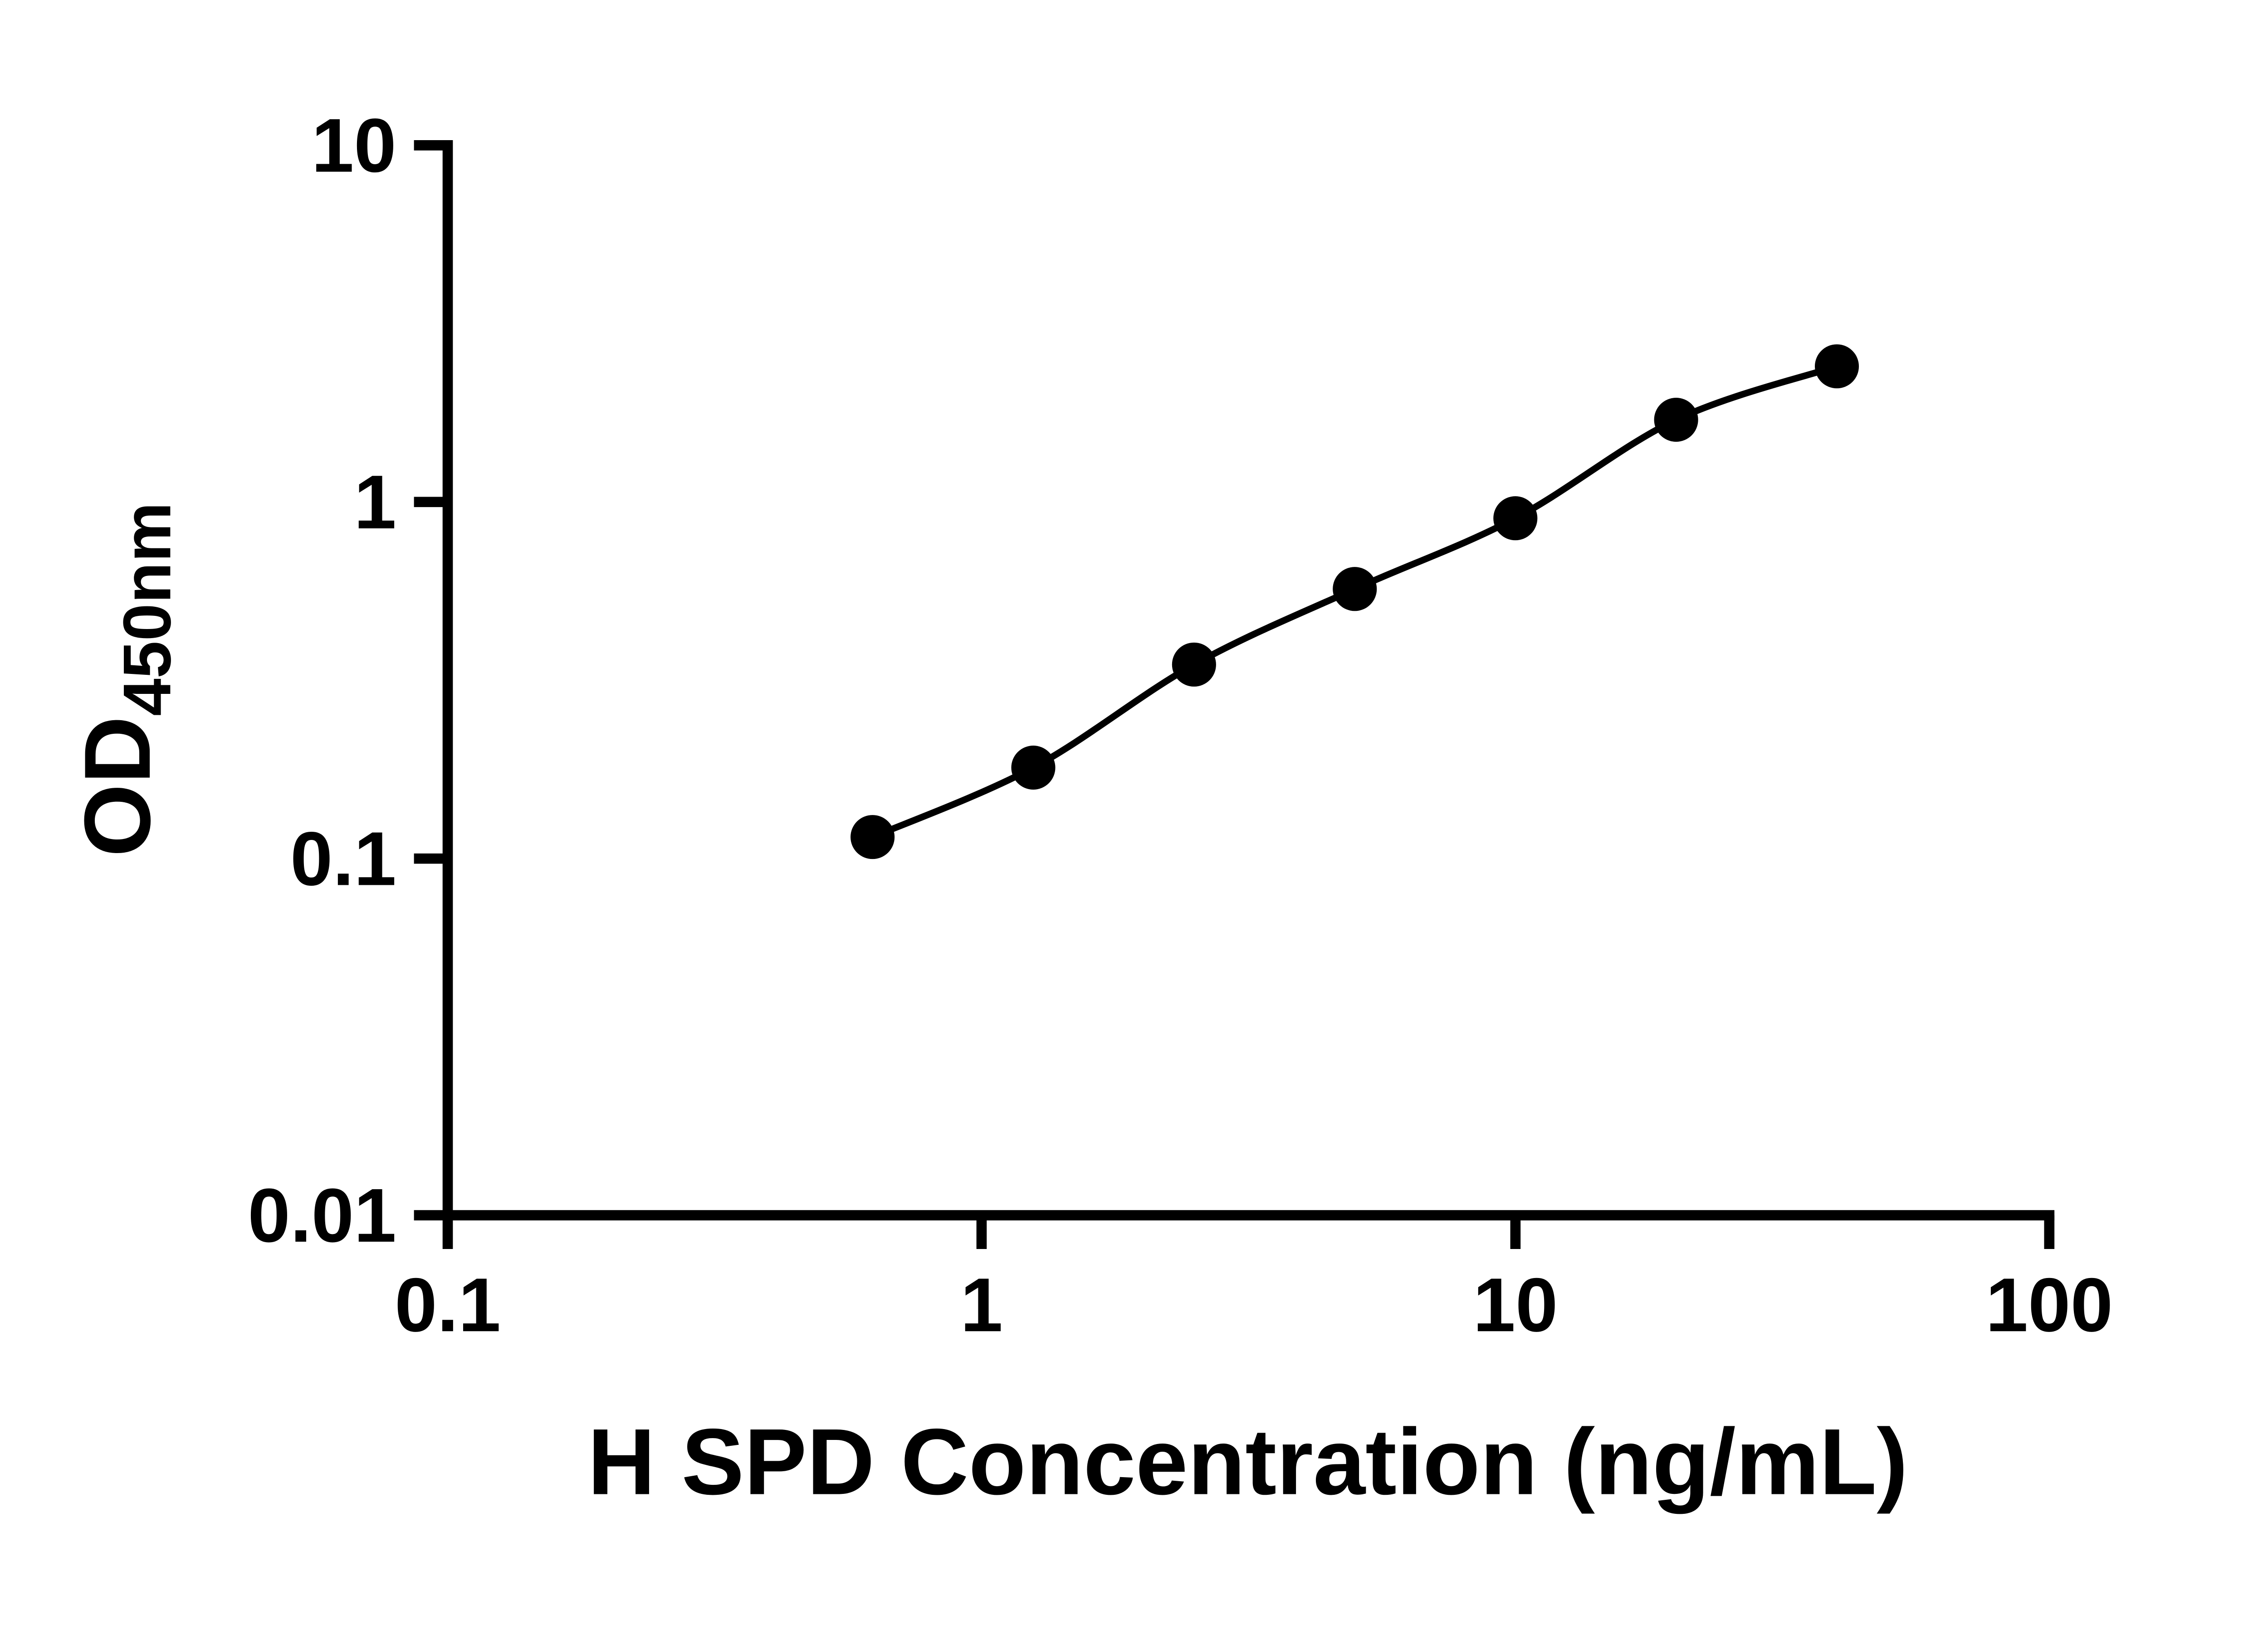 This screenshot has height=1649, width=2268. What do you see at coordinates (1254, 1281) in the screenshot?
I see `x-axis-ticks: 0.1 1 10 100` at bounding box center [1254, 1281].